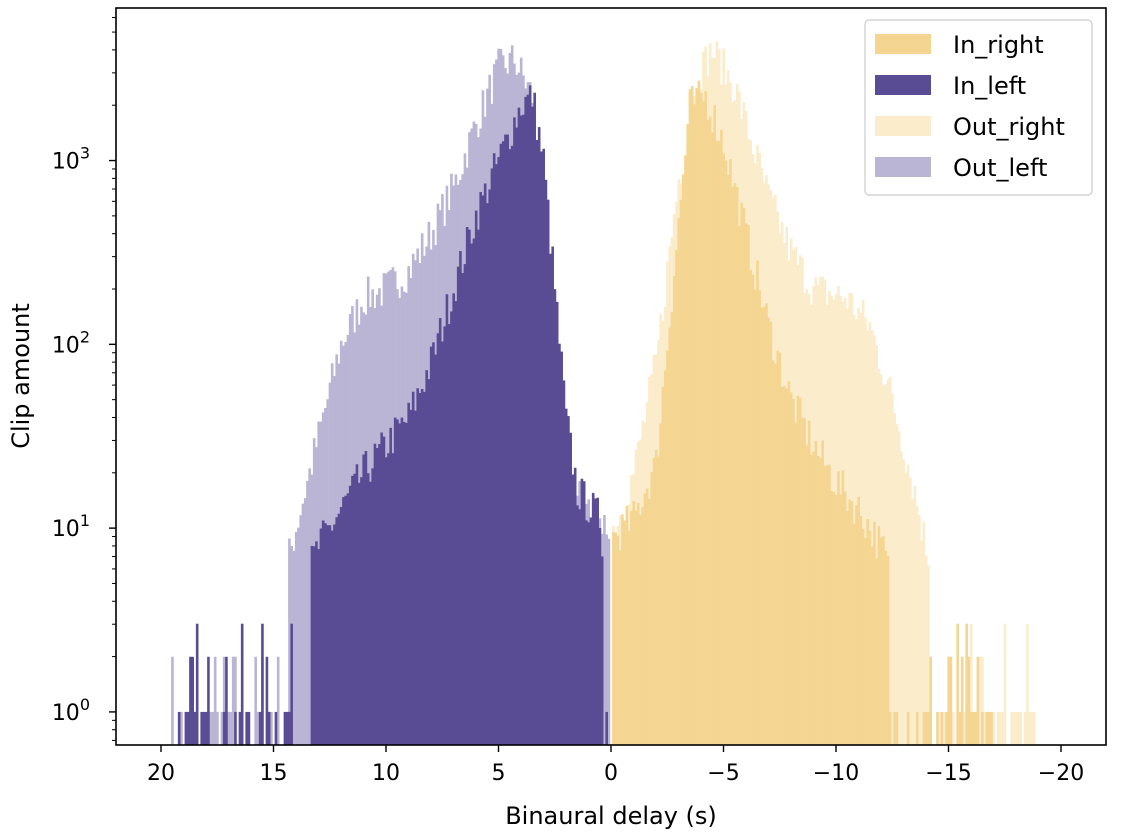 This screenshot has height=834, width=1123. Describe the element at coordinates (1009, 127) in the screenshot. I see `legend-label: Out_right` at that location.